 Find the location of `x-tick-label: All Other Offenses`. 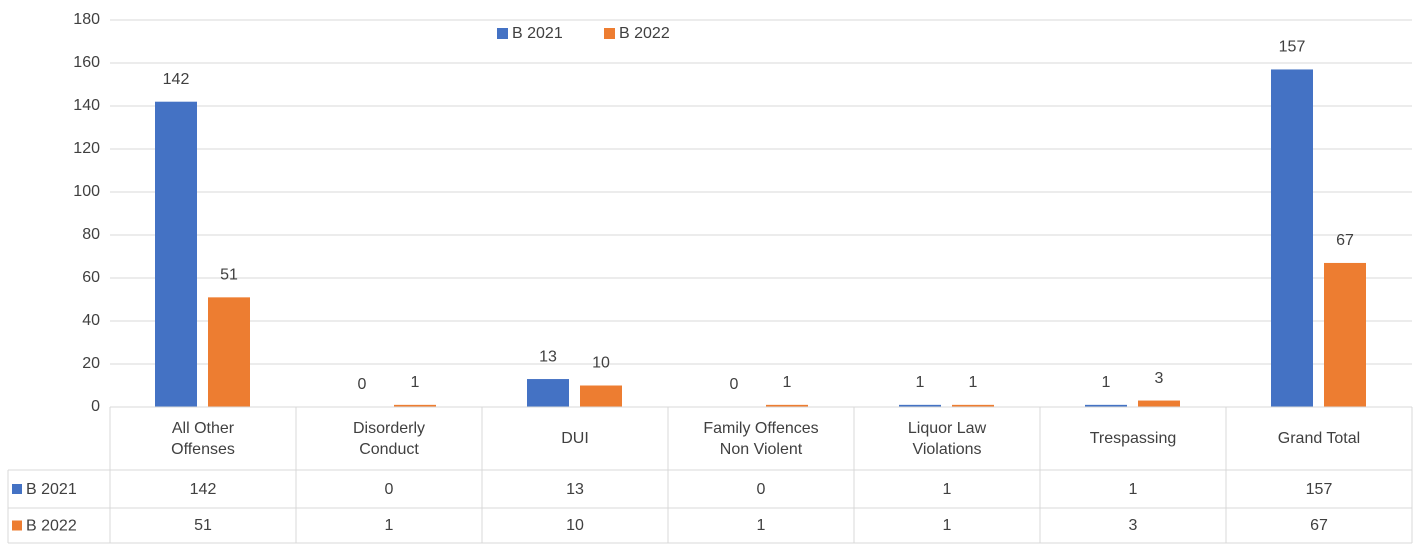

x-tick-label: All Other Offenses is located at coordinates (203, 438).